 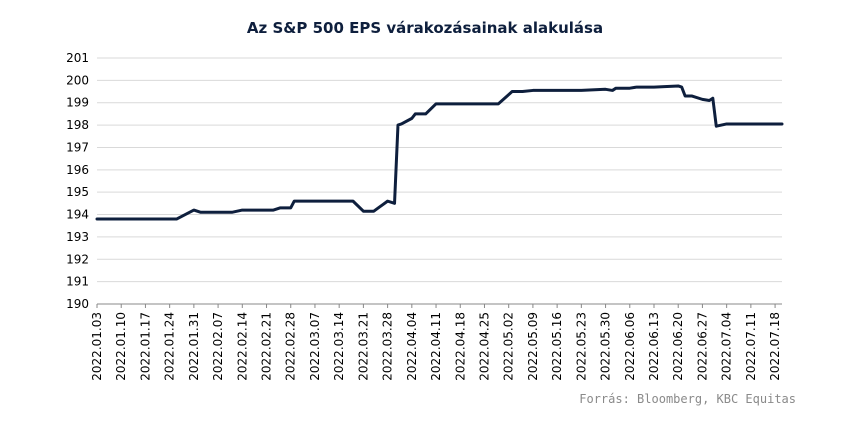 I want to click on x-tick-label: 2022.06.06, so click(x=630, y=346).